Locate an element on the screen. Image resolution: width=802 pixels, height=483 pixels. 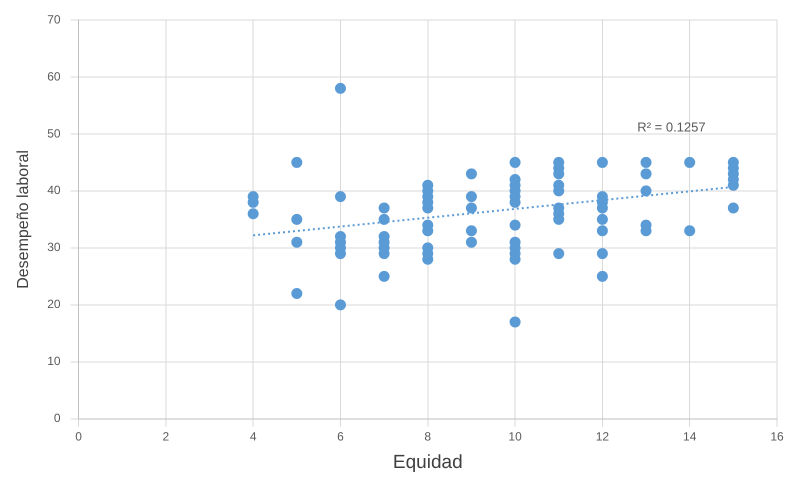
y-tick-label: 20 is located at coordinates (54, 304).